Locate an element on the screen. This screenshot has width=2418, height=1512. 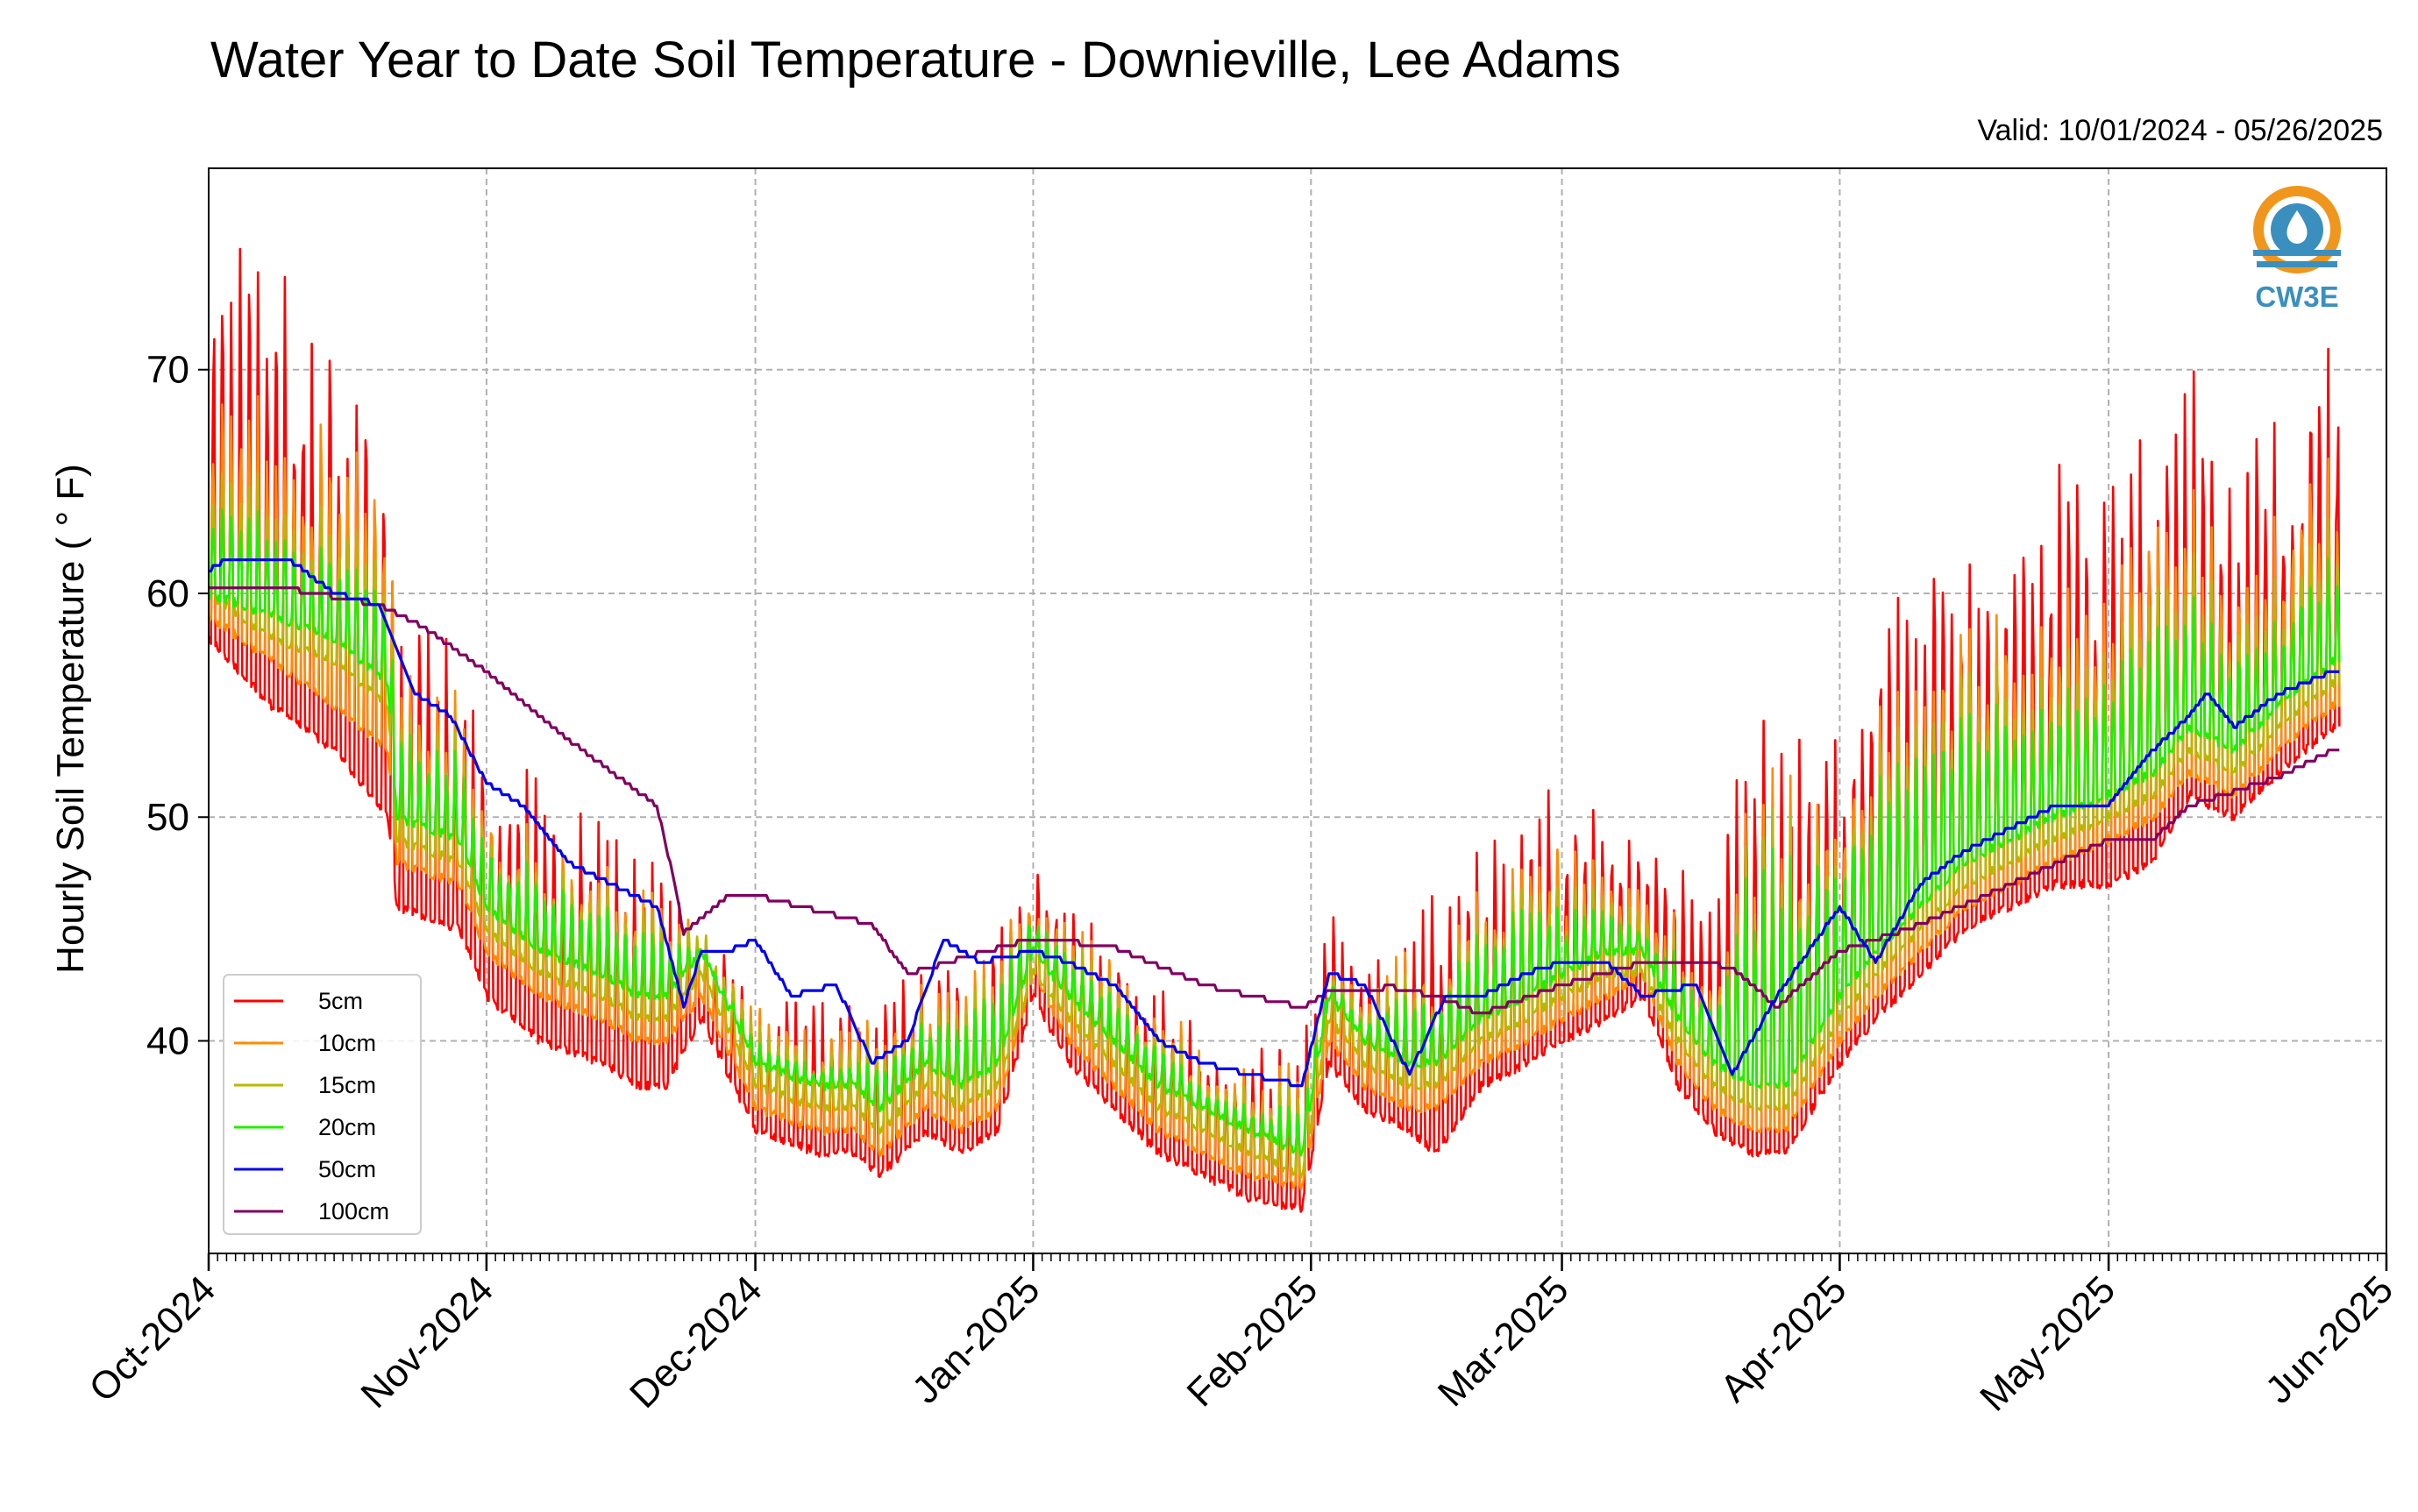
legend-label: 10cm is located at coordinates (347, 1043).